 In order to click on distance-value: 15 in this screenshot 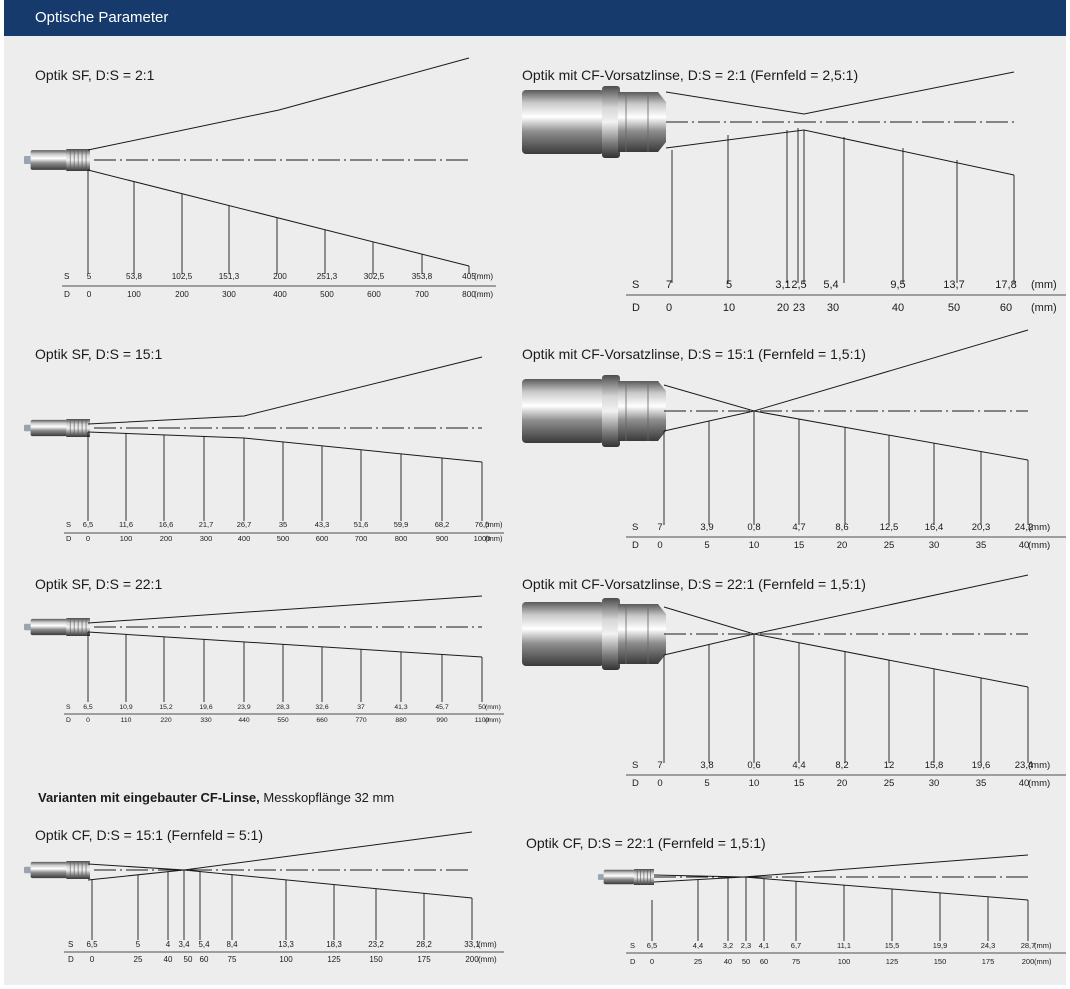, I will do `click(799, 783)`.